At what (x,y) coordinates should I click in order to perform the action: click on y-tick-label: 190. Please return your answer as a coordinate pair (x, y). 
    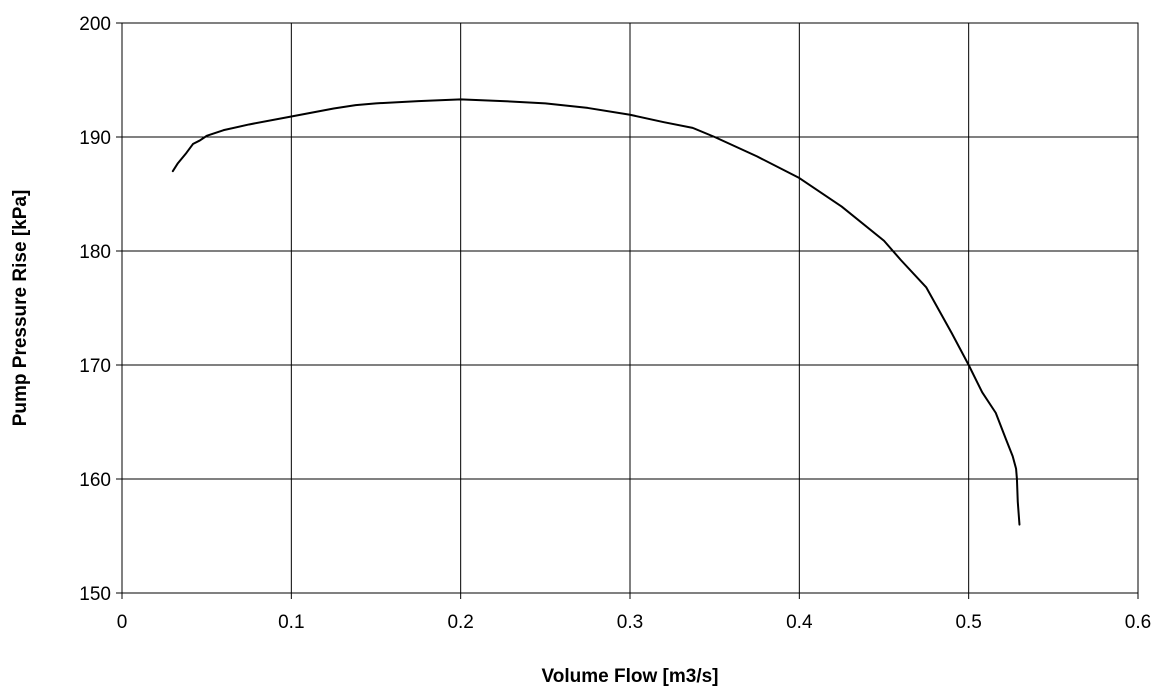
    Looking at the image, I should click on (95, 138).